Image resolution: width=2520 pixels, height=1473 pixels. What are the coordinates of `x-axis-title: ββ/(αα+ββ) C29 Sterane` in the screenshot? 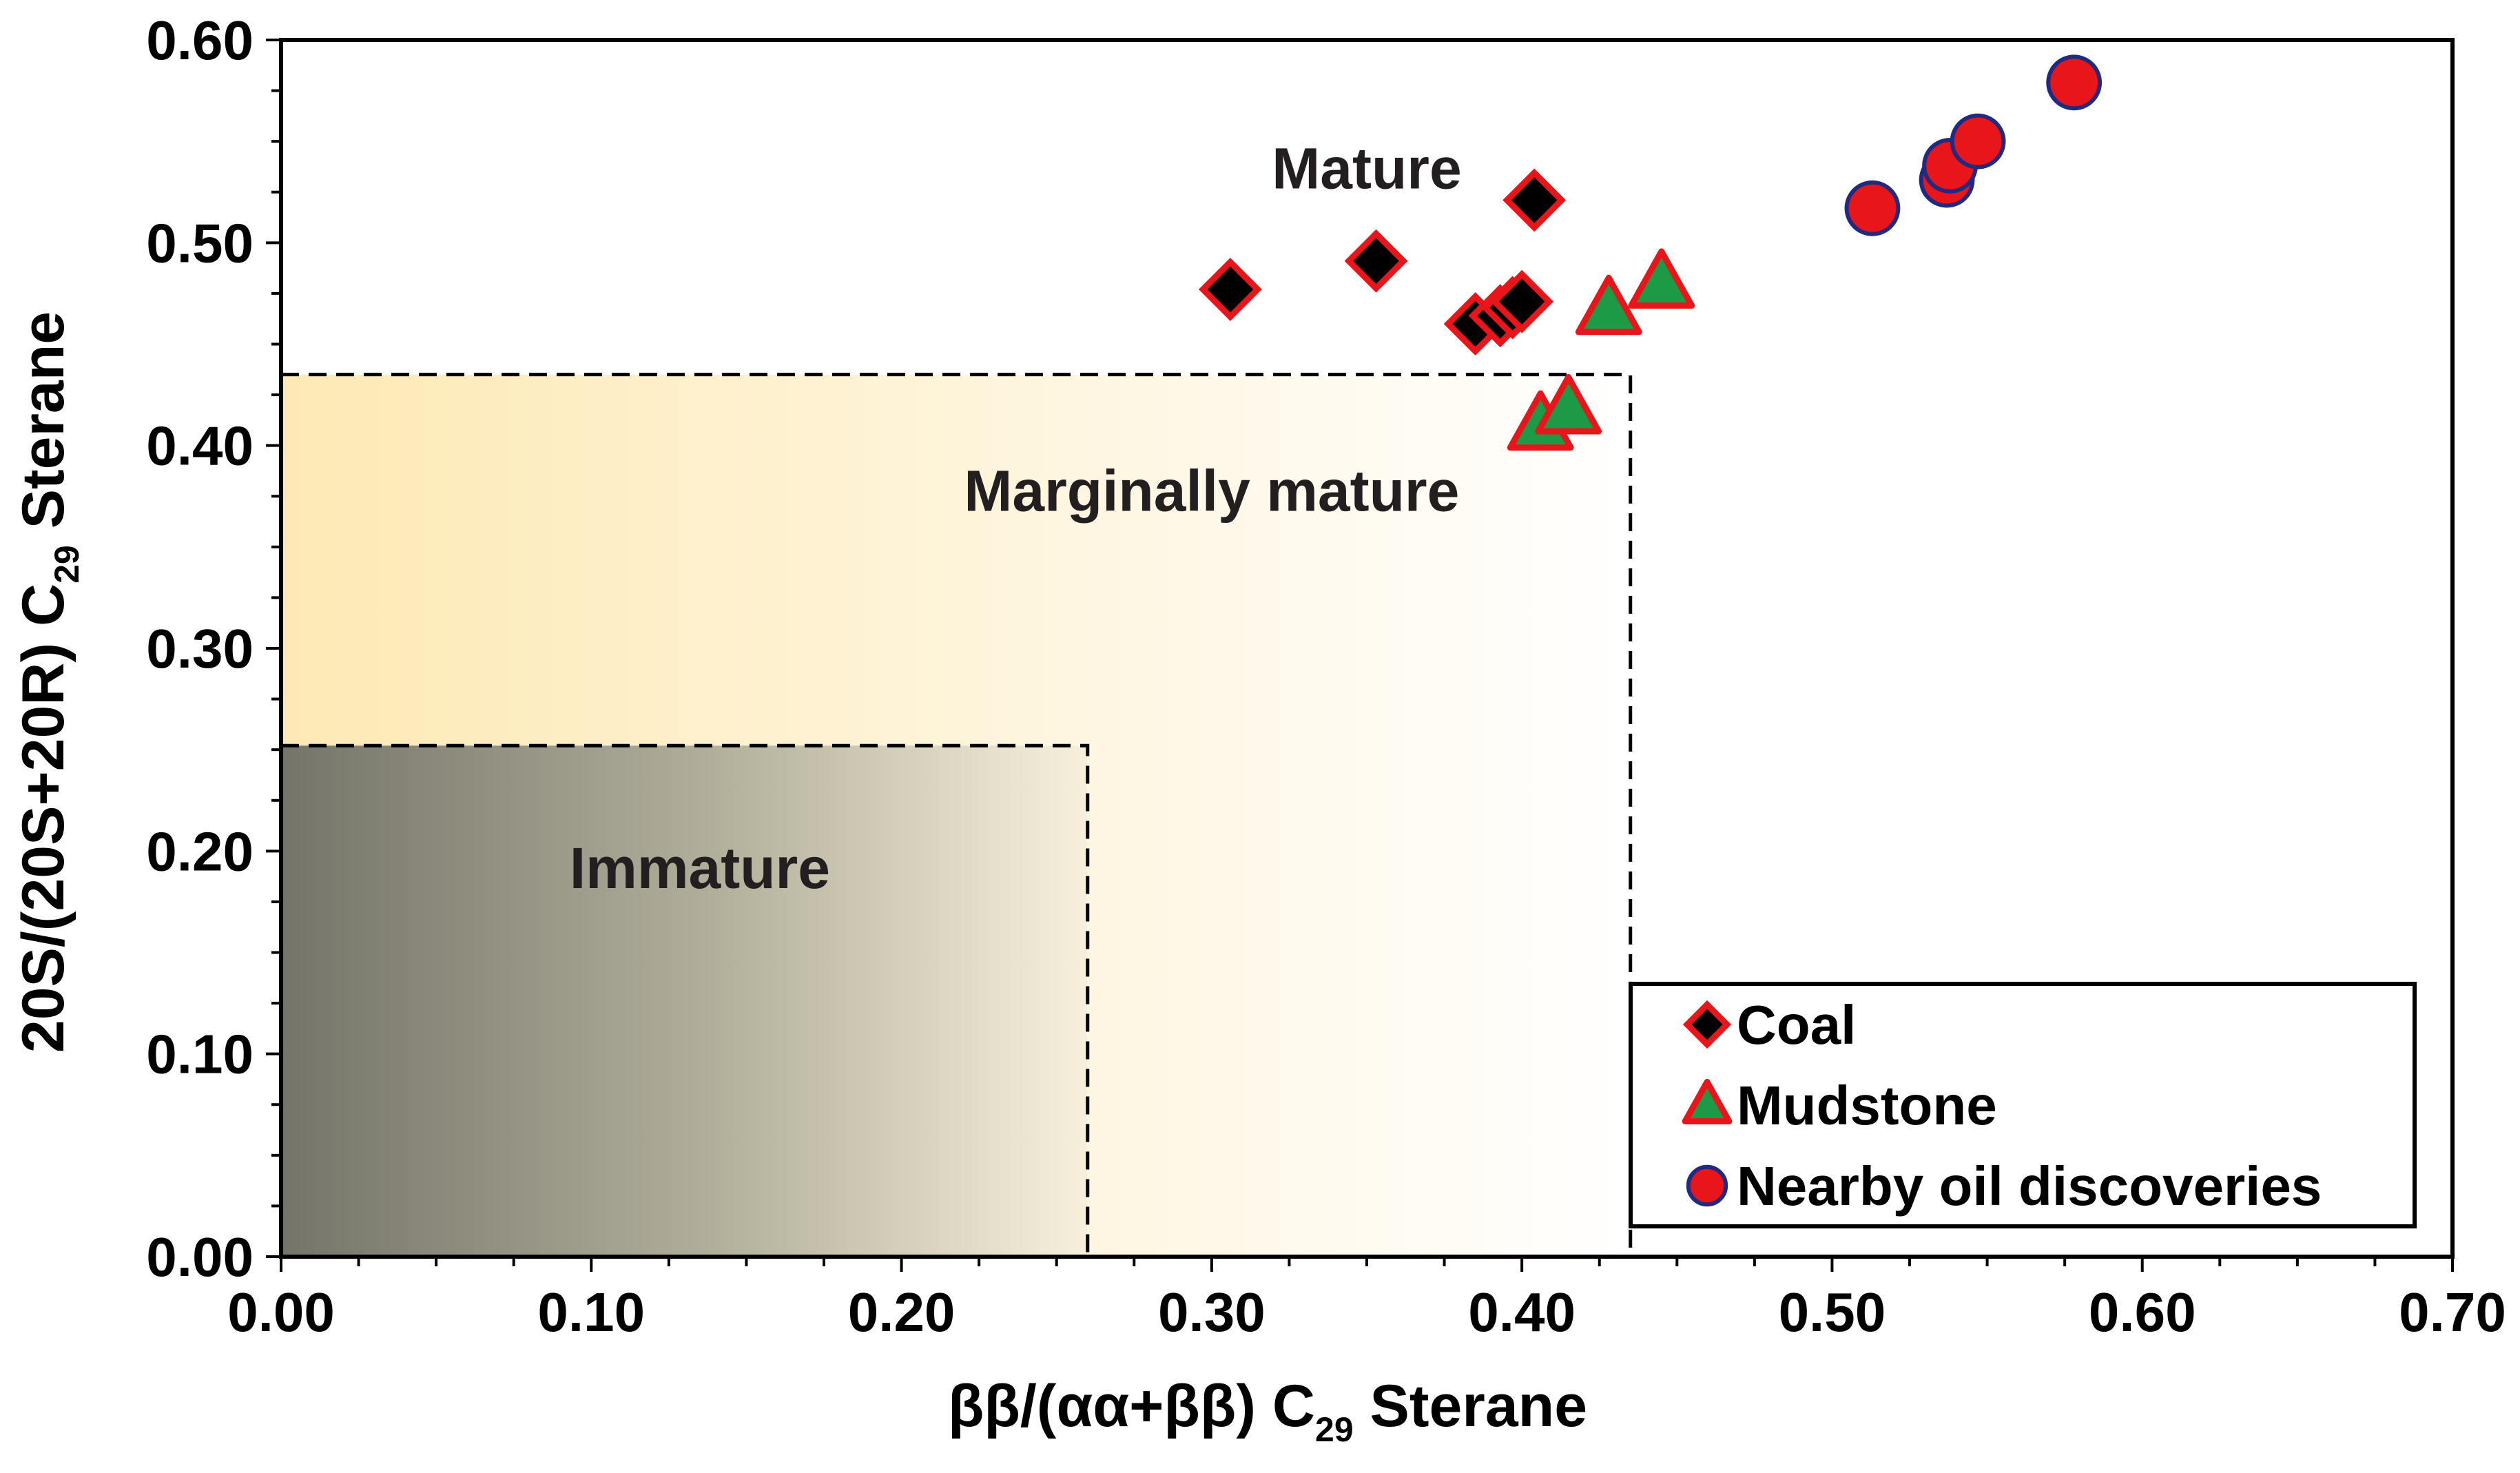 It's located at (1267, 1411).